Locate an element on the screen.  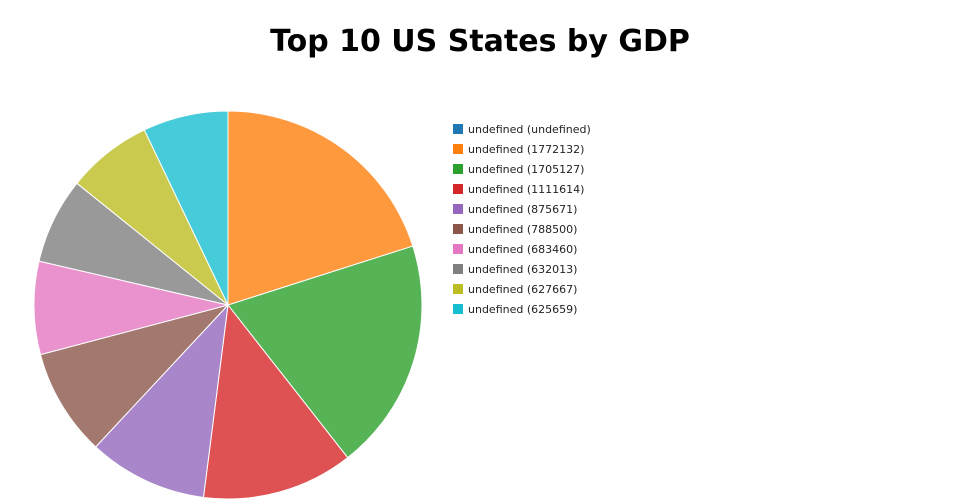
legend-item-0: undefined (undefined) is located at coordinates (522, 129).